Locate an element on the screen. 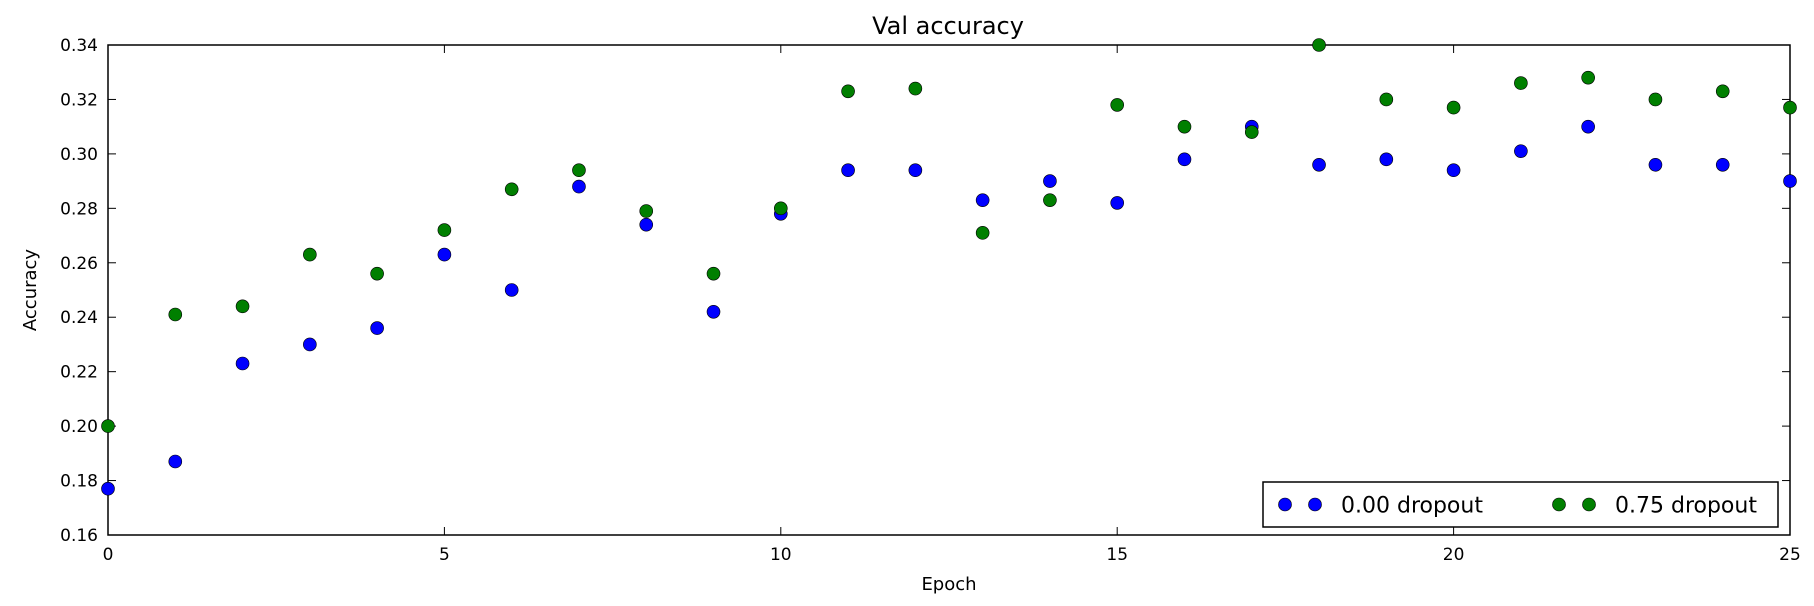 The width and height of the screenshot is (1814, 606). x-tick-label: 20 is located at coordinates (1454, 555).